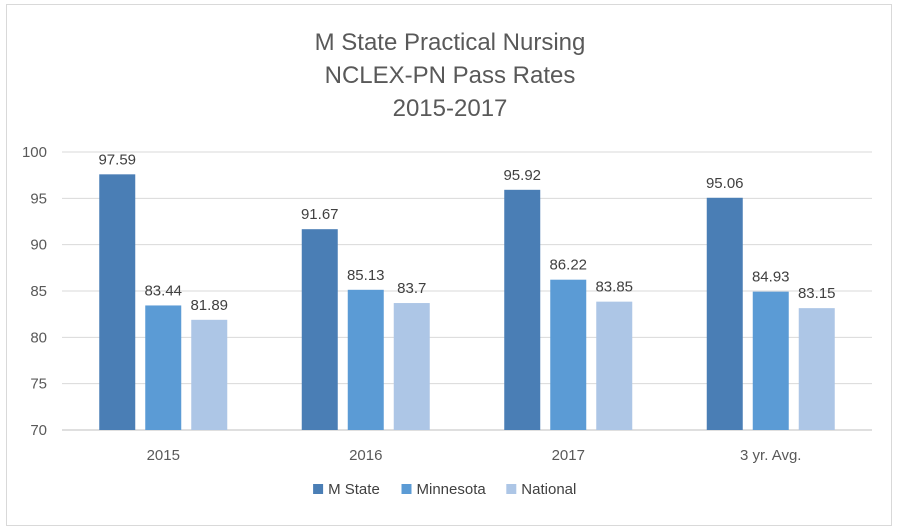 The height and width of the screenshot is (532, 900). I want to click on legend-swatch-national, so click(511, 489).